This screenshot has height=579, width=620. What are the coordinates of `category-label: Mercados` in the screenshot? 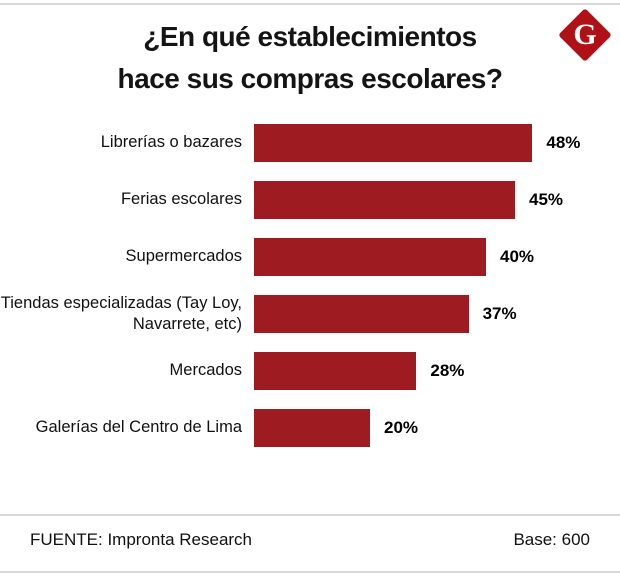 It's located at (205, 370).